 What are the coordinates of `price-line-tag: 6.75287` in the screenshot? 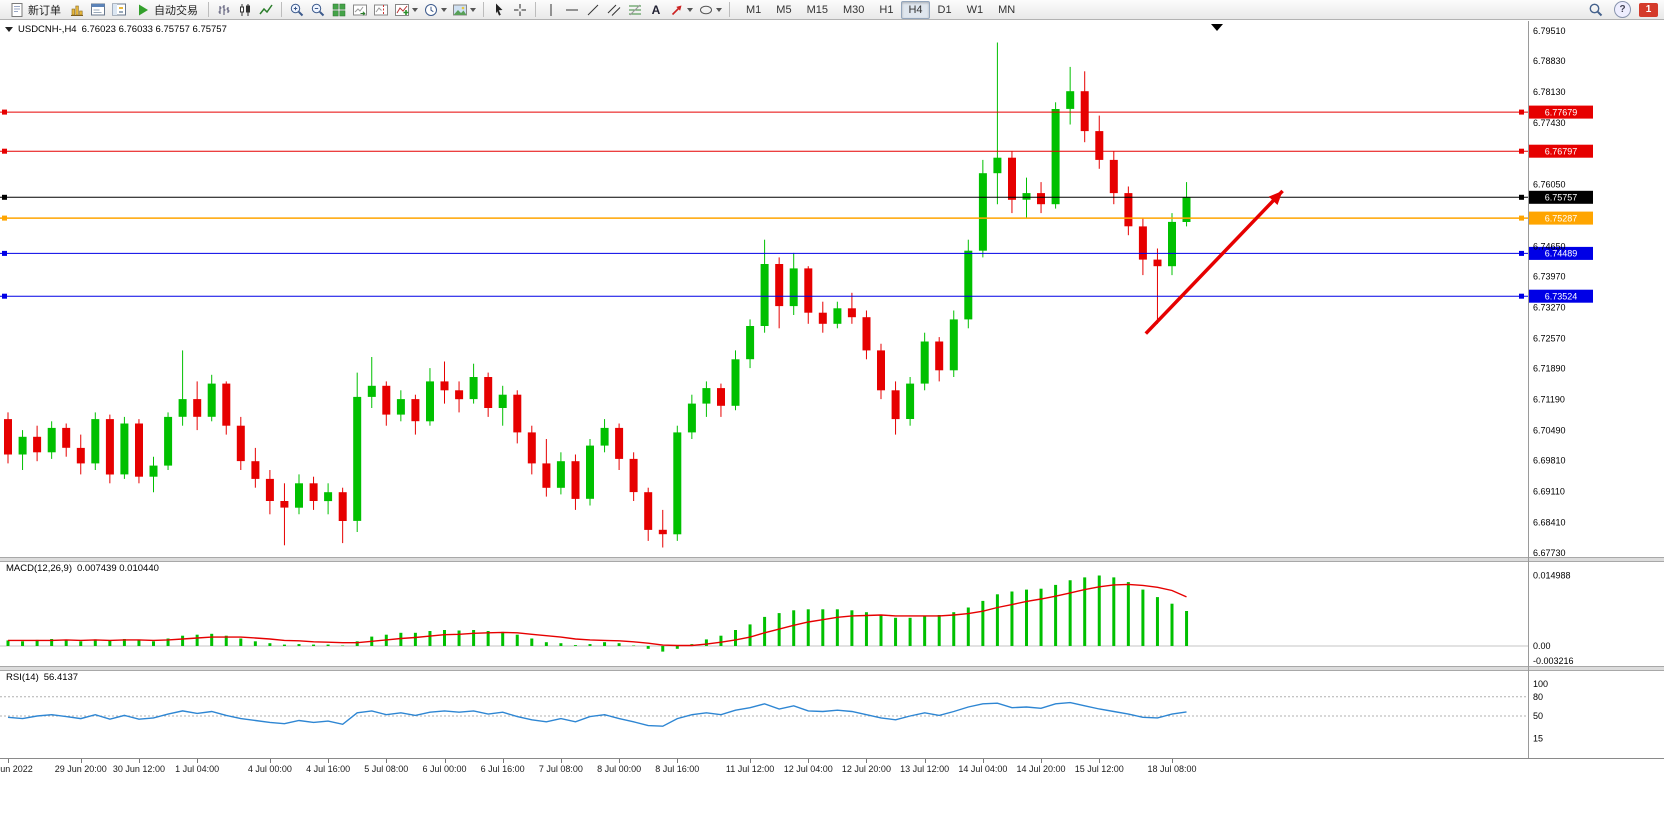 It's located at (1561, 218).